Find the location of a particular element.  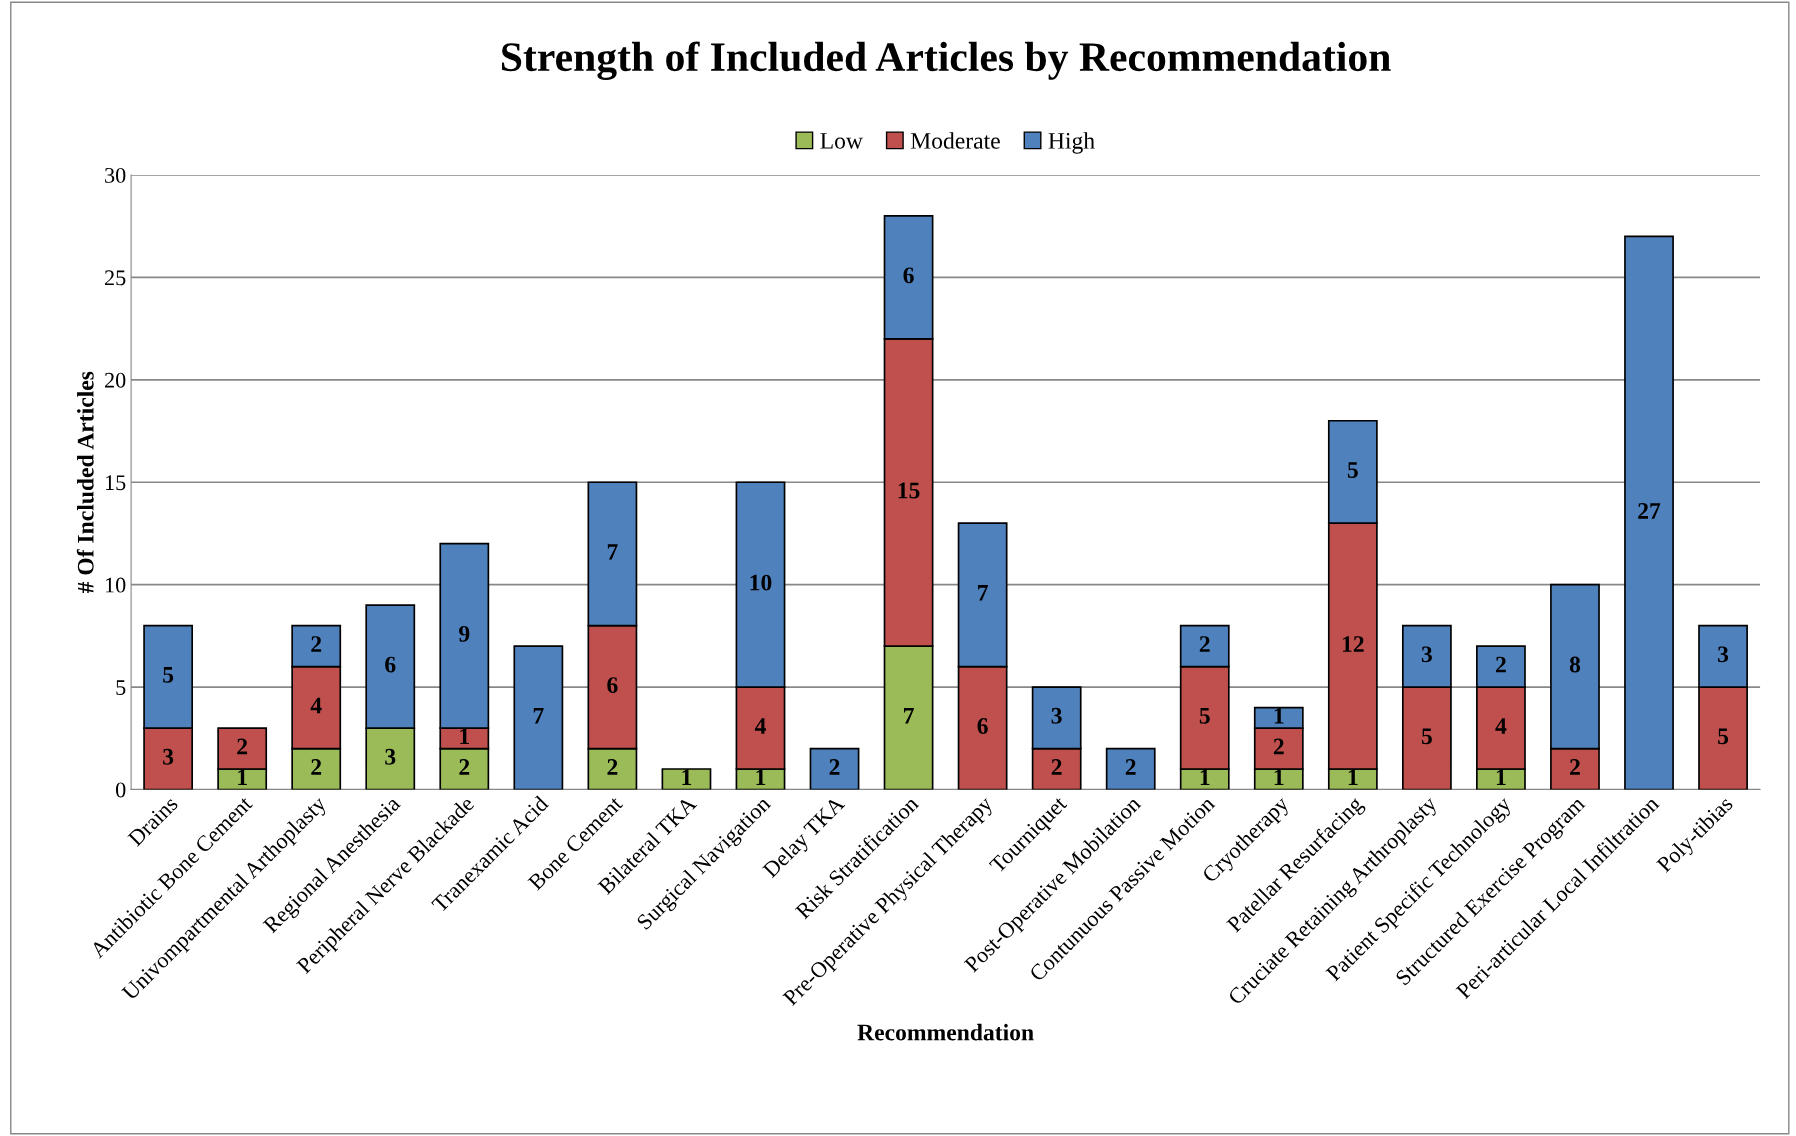

y-tick-label: 25 is located at coordinates (115, 278).